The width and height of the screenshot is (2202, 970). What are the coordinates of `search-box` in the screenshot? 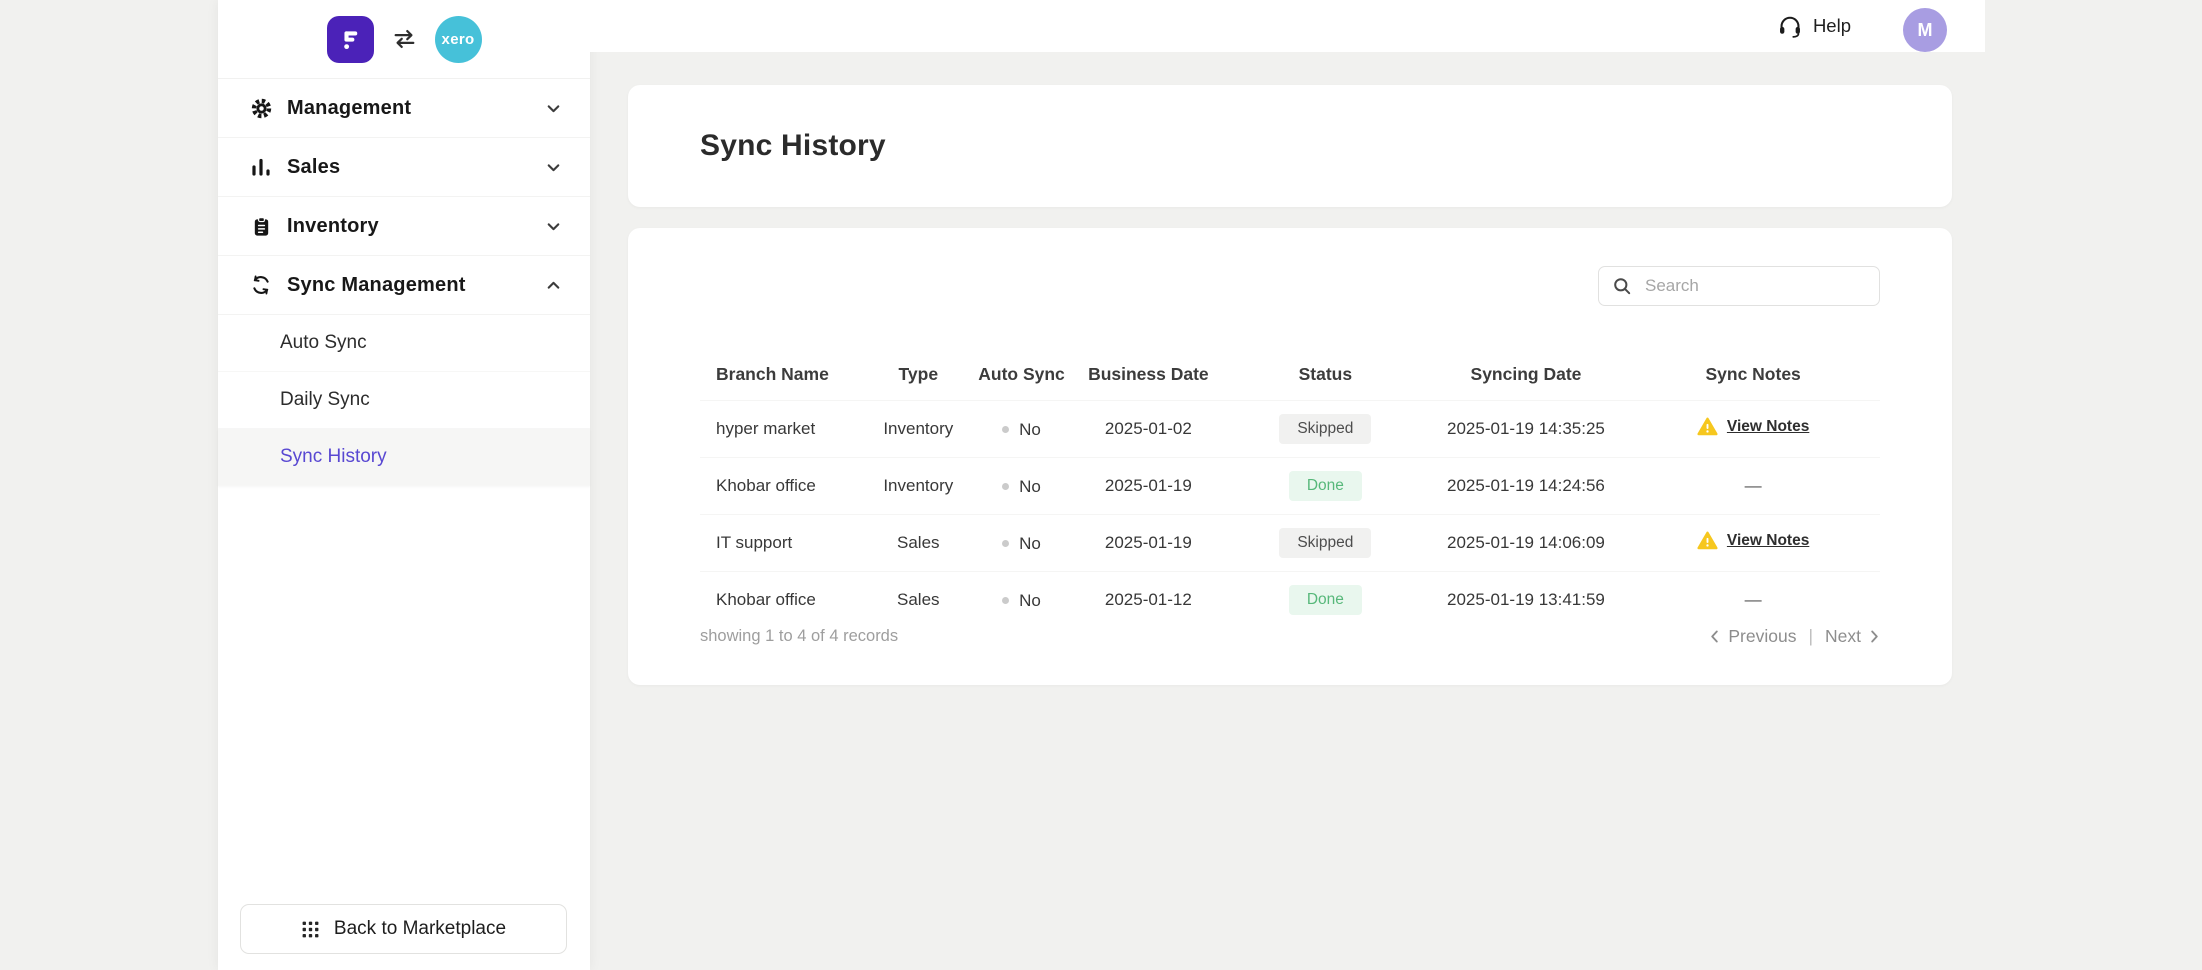 It's located at (1739, 286).